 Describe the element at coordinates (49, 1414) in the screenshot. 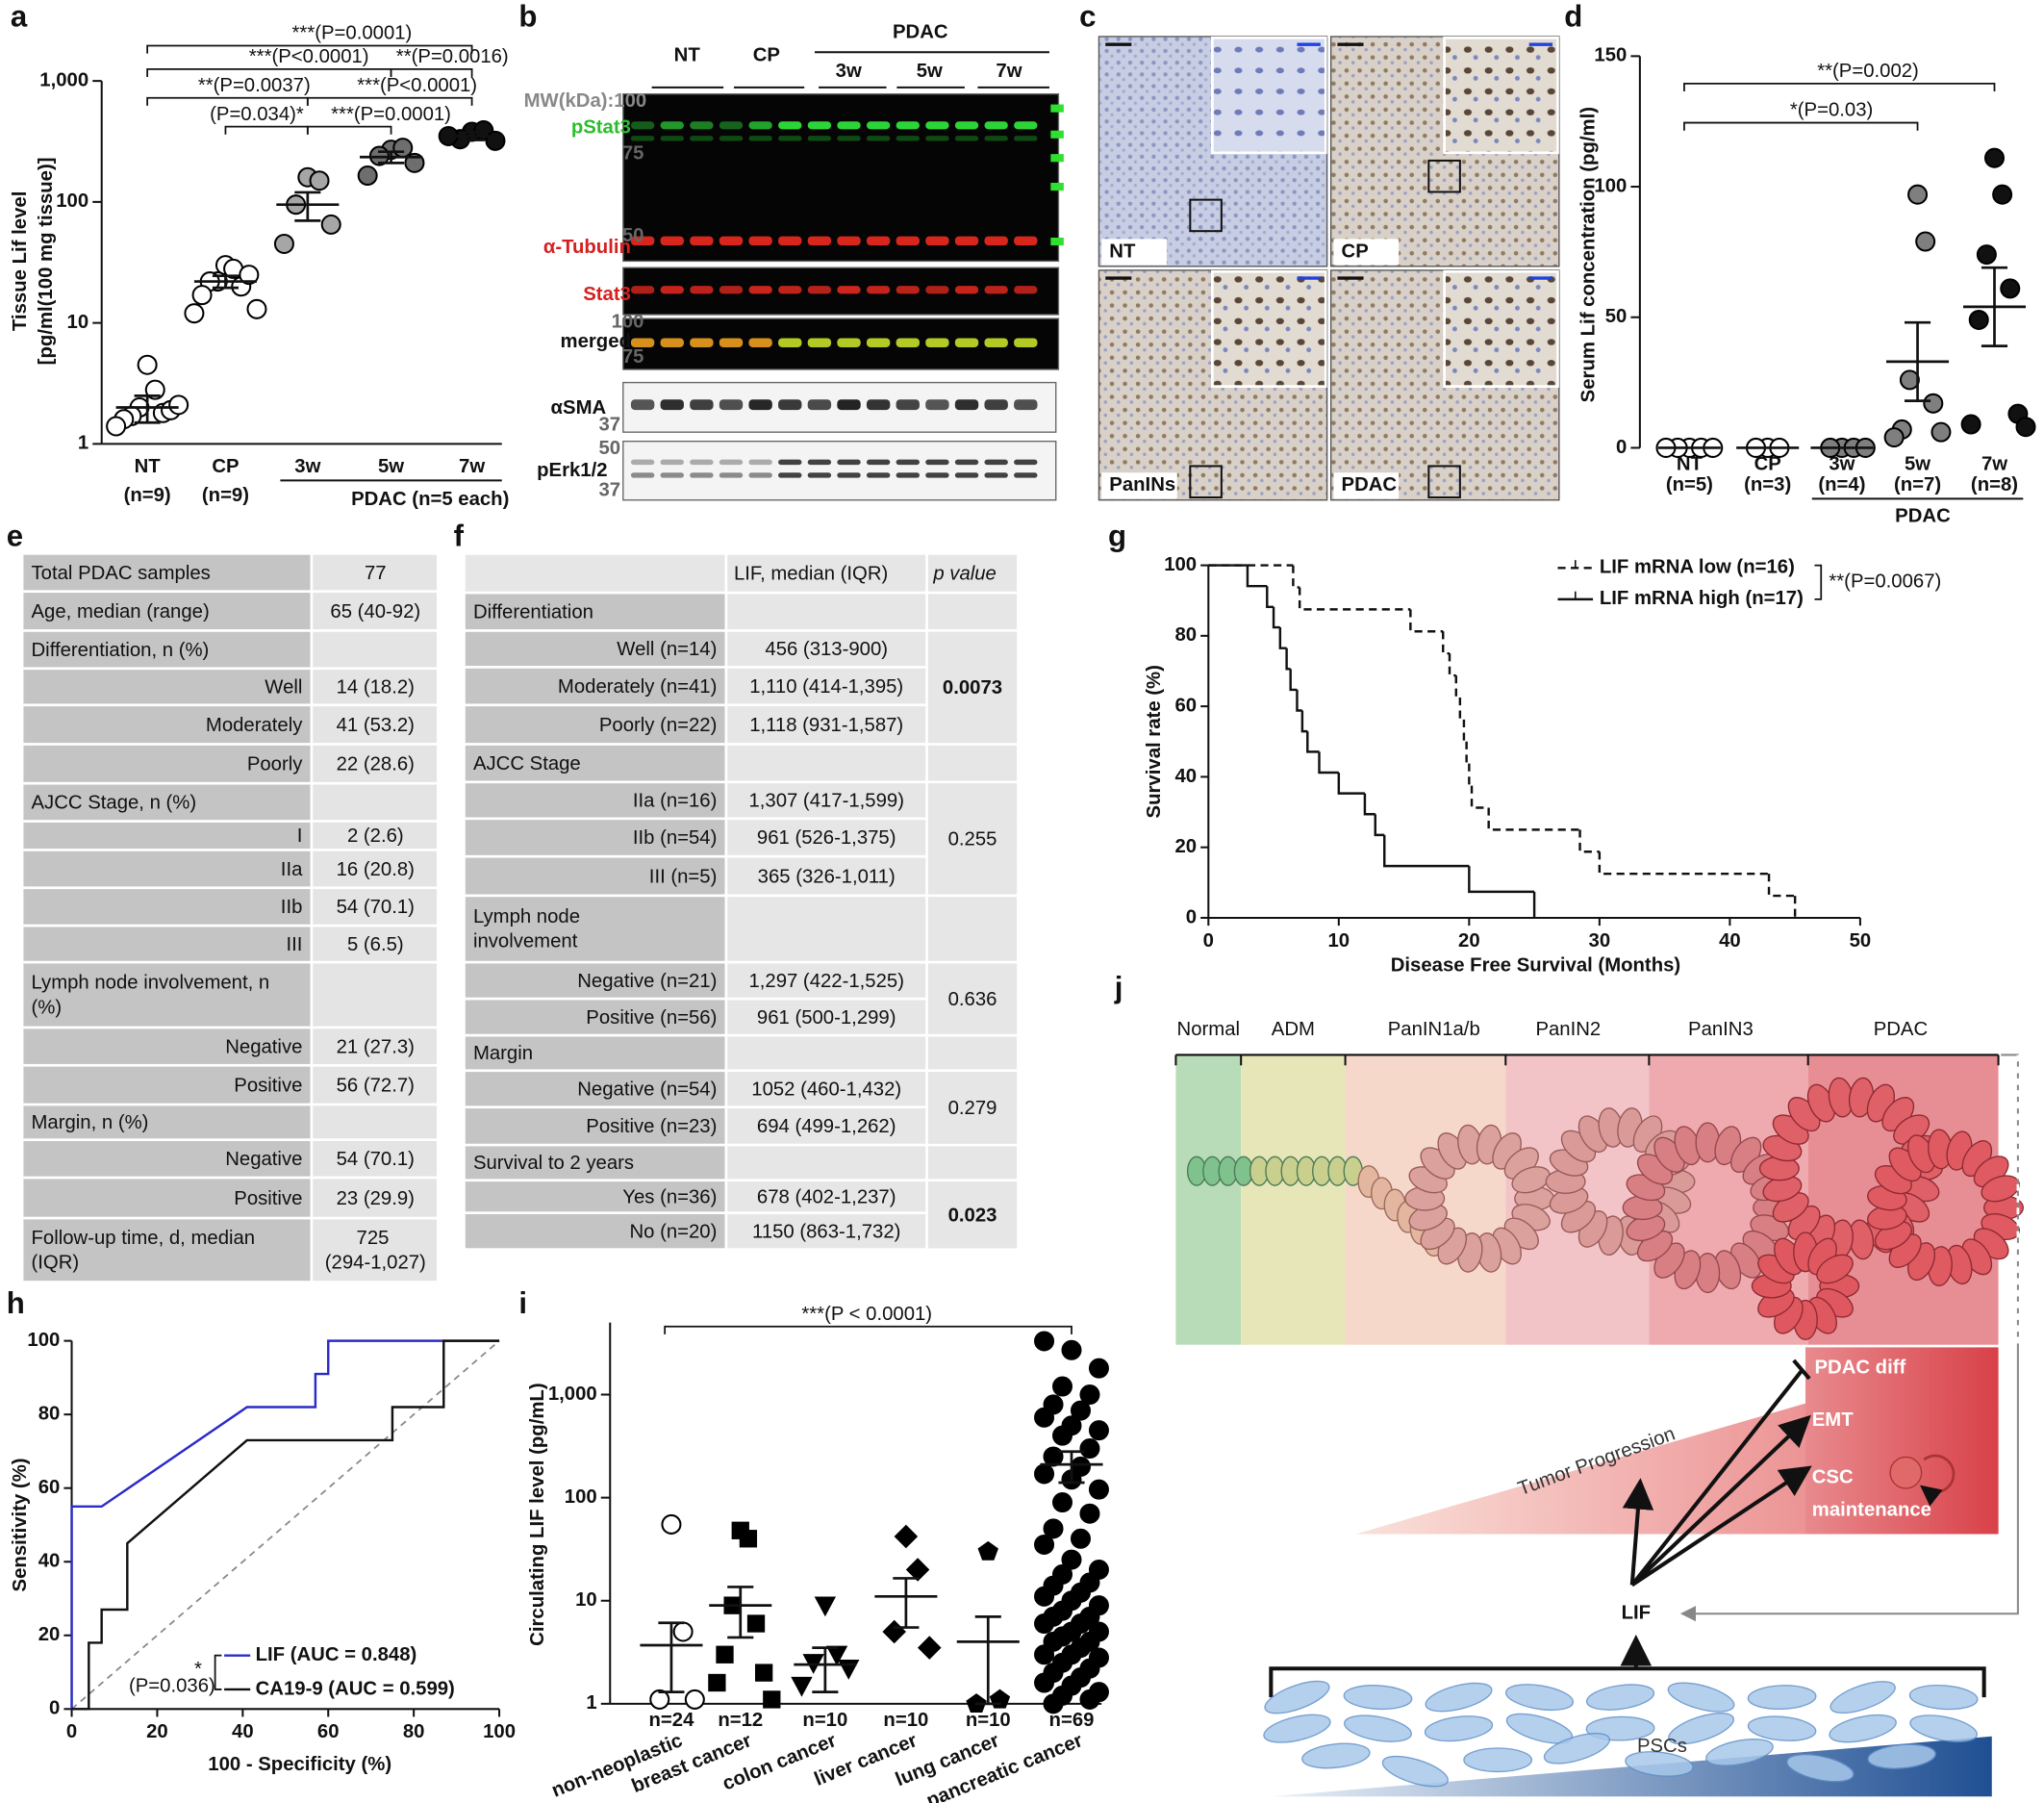

I see `y-tick-label: 80` at that location.